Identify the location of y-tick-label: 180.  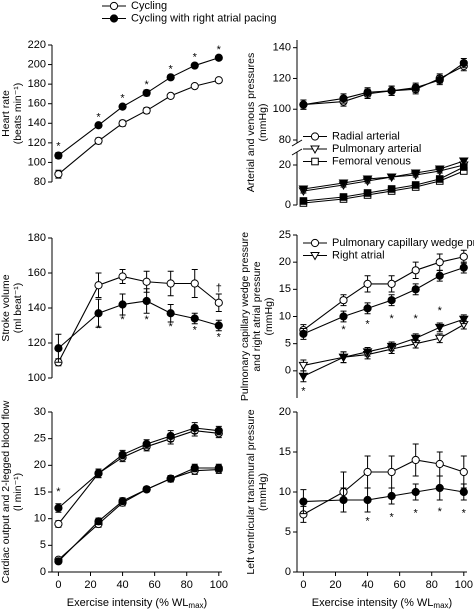
(37, 84).